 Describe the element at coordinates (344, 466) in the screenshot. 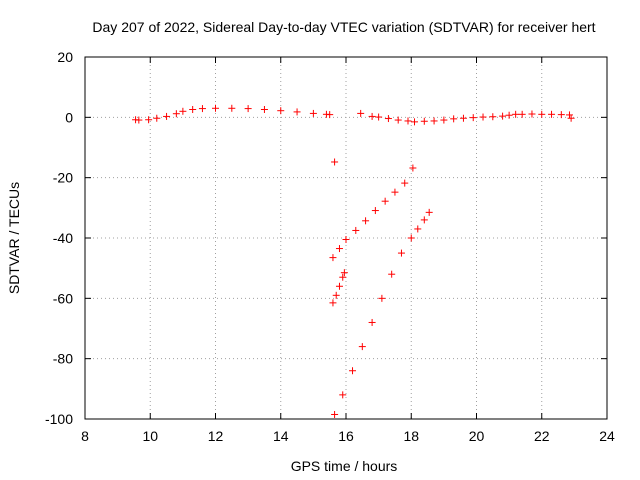

I see `x-axis-label: GPS time / hours` at that location.